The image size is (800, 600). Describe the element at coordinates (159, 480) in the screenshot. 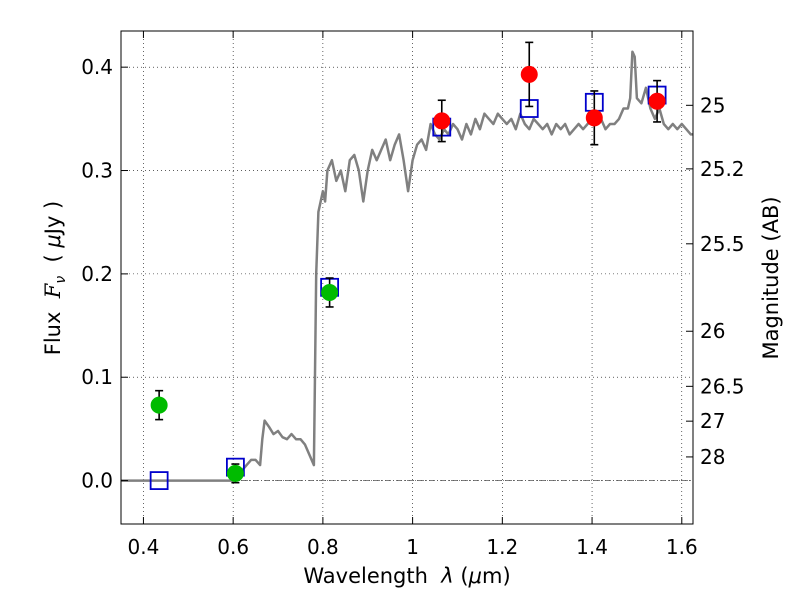

I see `model-photometry-square` at that location.